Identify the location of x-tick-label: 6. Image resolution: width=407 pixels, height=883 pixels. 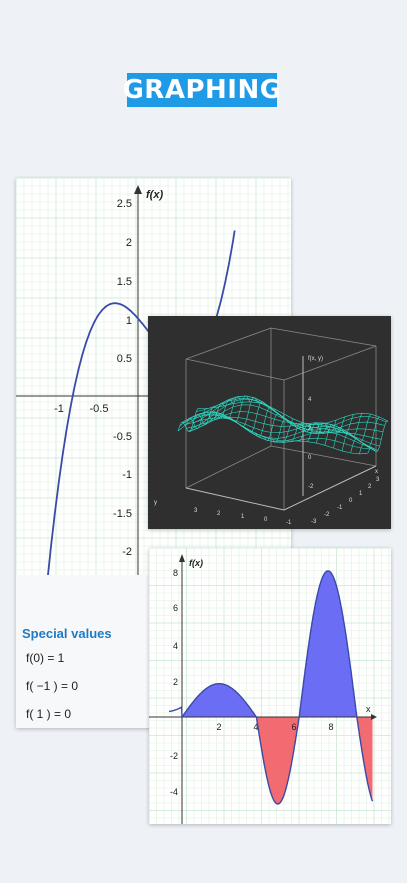
(293, 727).